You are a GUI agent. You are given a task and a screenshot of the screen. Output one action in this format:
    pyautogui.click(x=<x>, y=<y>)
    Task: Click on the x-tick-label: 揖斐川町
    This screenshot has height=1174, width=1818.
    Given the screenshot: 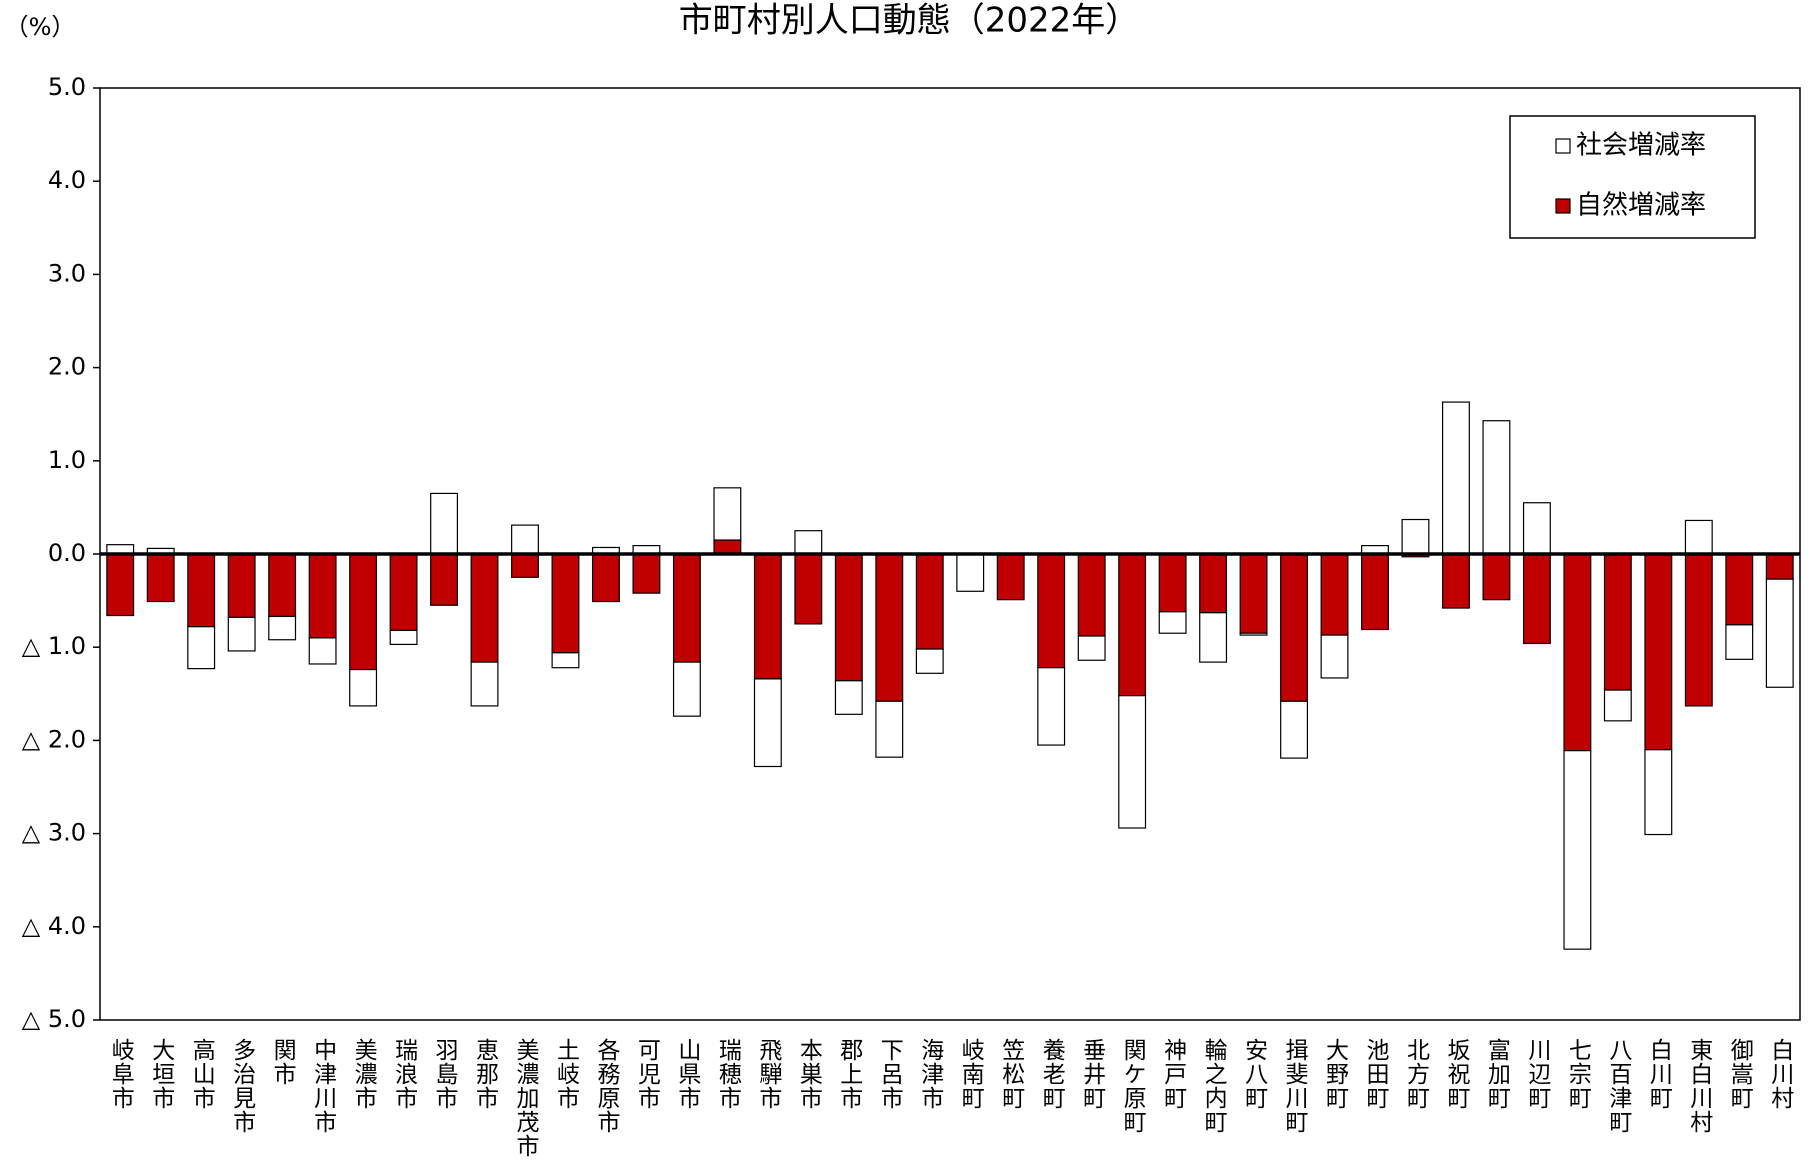 What is the action you would take?
    pyautogui.click(x=1295, y=1086)
    